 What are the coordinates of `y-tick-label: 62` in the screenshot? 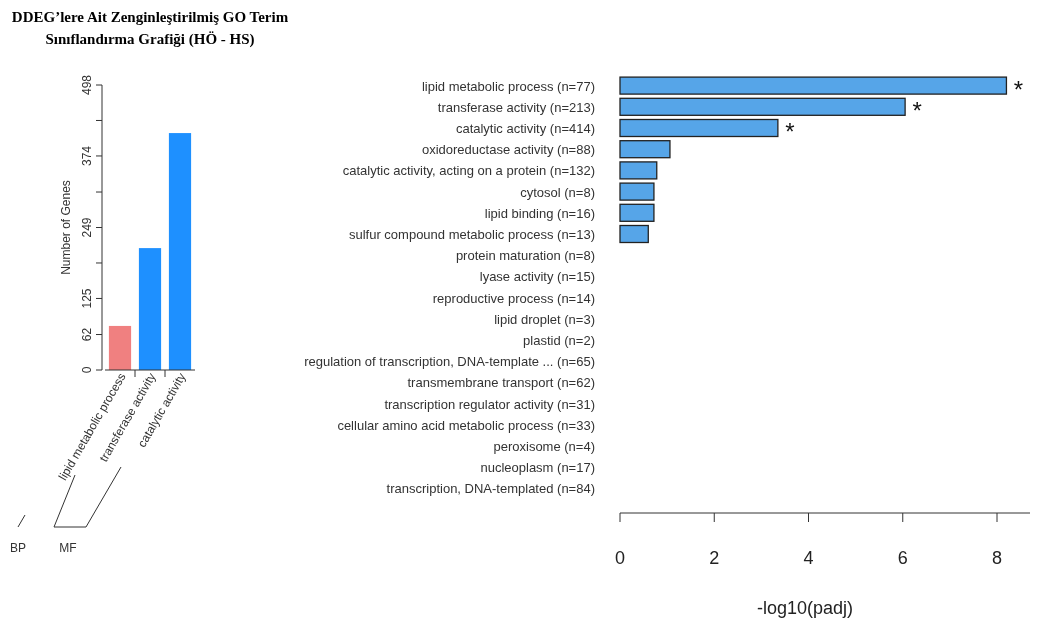 It's located at (87, 334).